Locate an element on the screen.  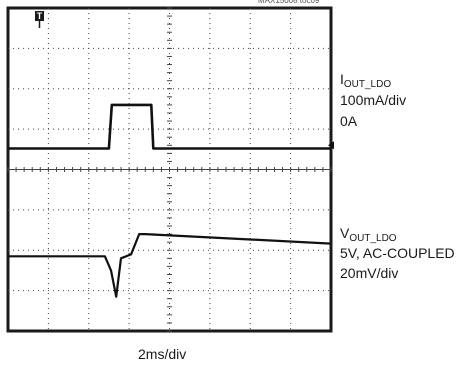
trace1-subscript: OUT_LDO is located at coordinates (367, 84).